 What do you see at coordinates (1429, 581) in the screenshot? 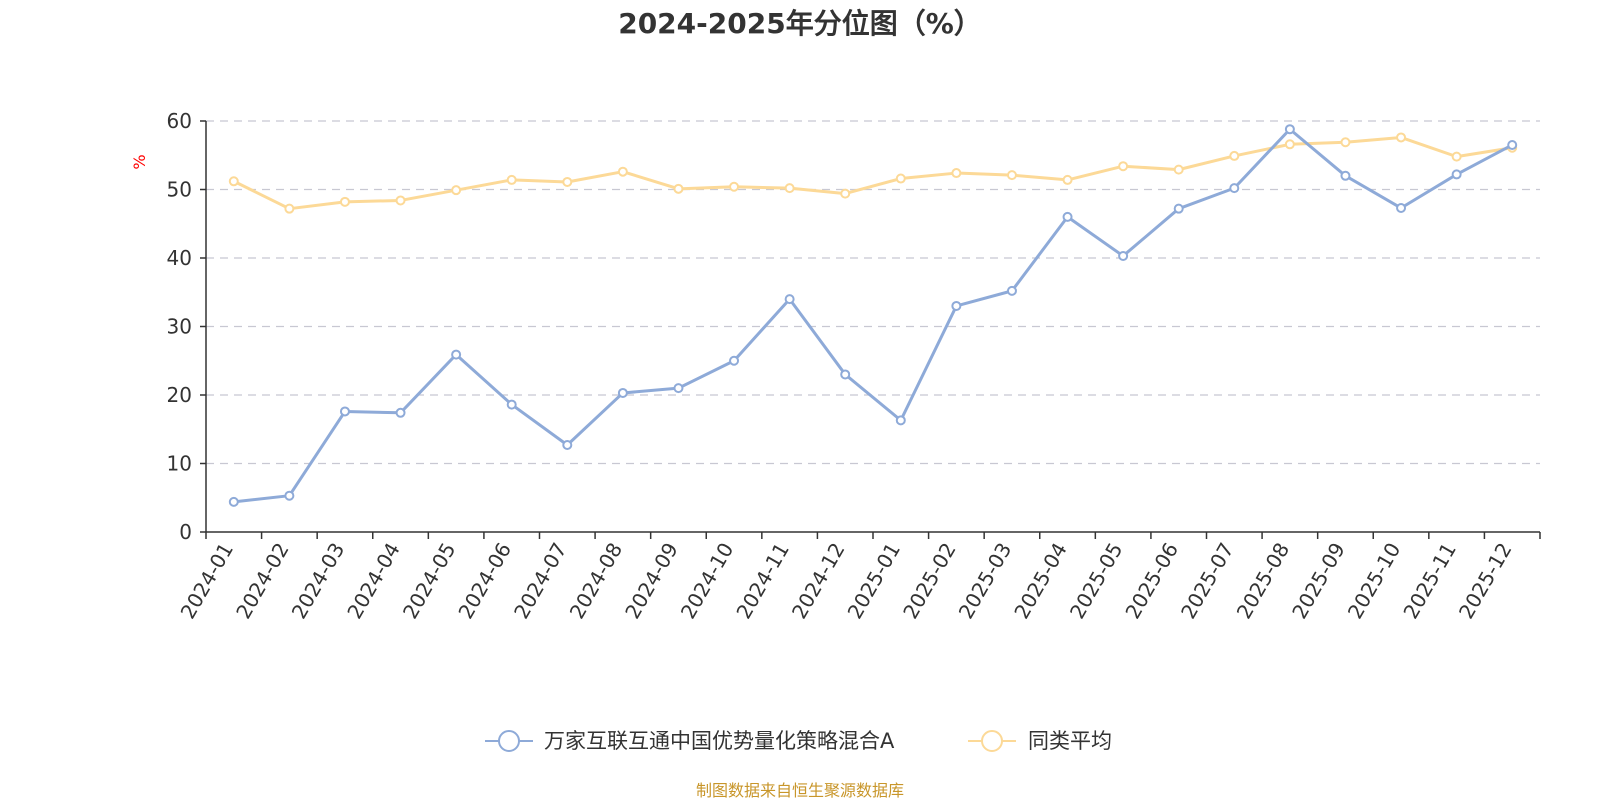
I see `x-tick-label-2025-11: 2025-11` at bounding box center [1429, 581].